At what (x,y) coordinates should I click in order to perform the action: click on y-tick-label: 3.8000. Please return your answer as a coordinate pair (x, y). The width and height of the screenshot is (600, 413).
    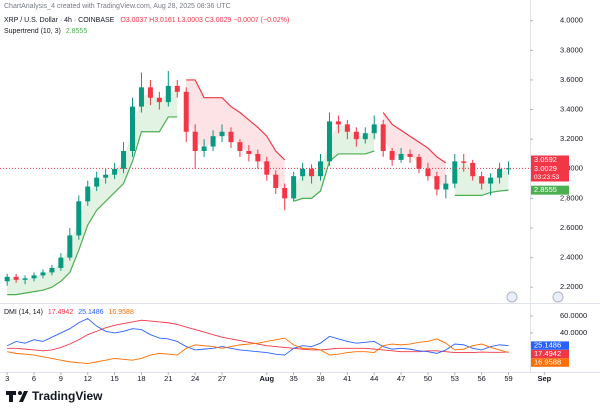
    Looking at the image, I should click on (571, 49).